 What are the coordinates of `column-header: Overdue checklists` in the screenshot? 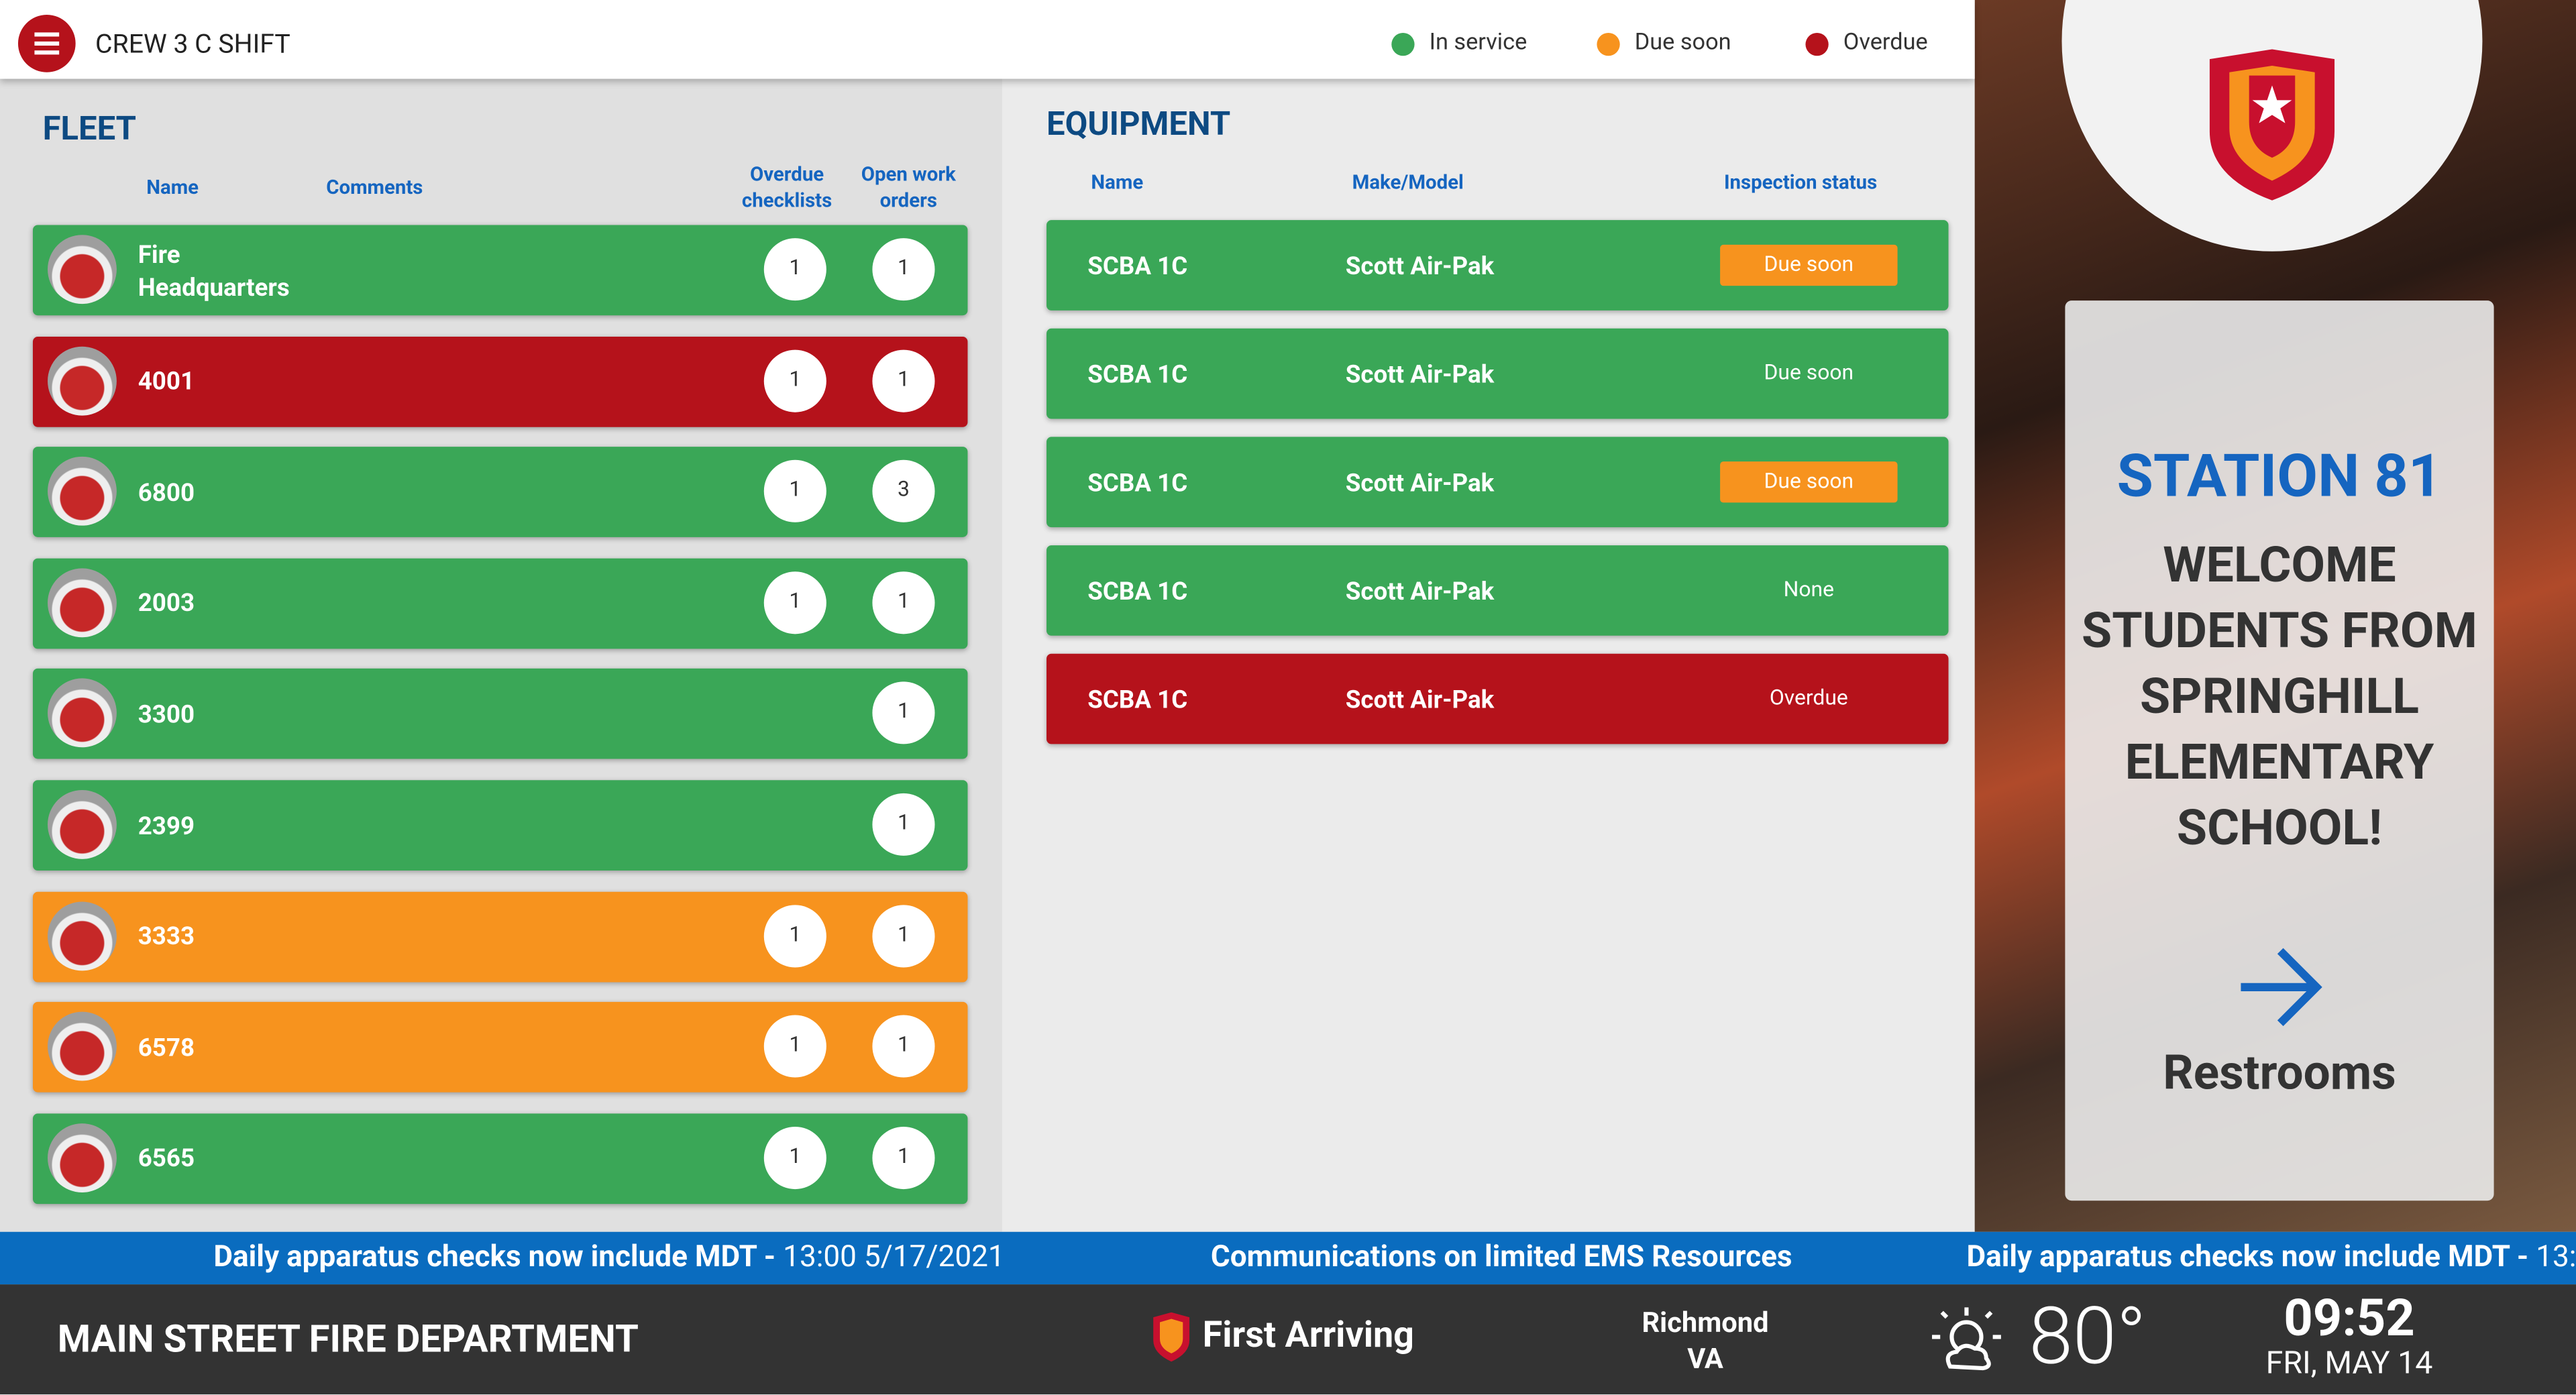 It's located at (787, 187).